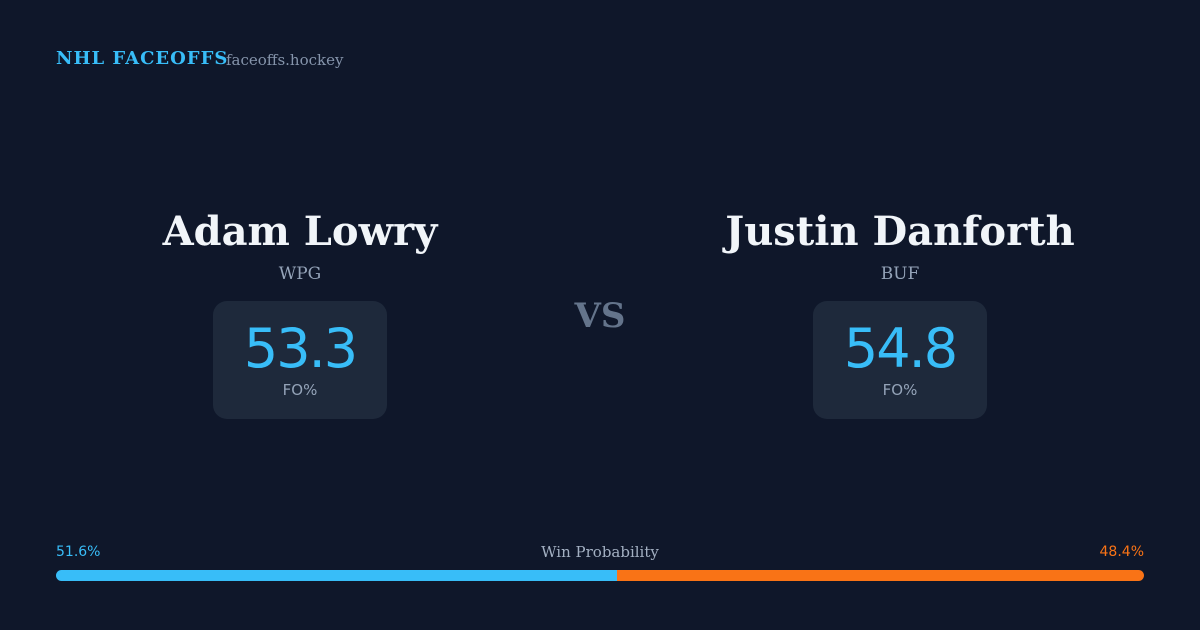 The image size is (1200, 630). Describe the element at coordinates (600, 552) in the screenshot. I see `win-prob-label: Win Probability` at that location.